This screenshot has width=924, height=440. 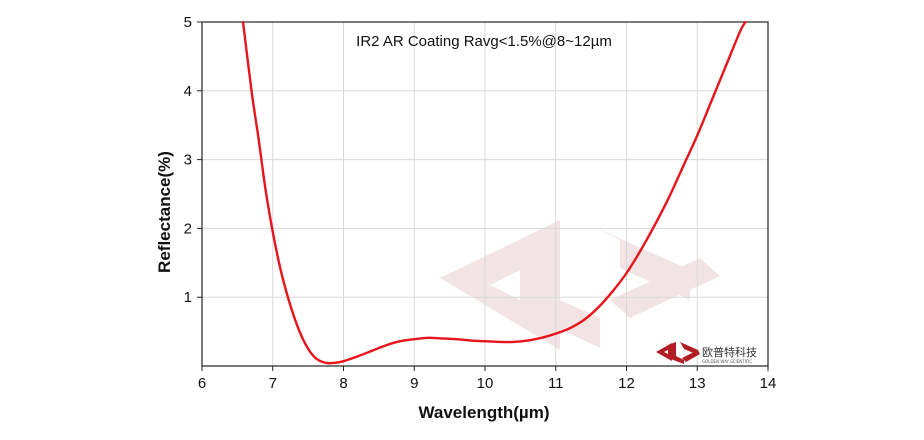 I want to click on watermark-shape-right-lower, so click(x=665, y=288).